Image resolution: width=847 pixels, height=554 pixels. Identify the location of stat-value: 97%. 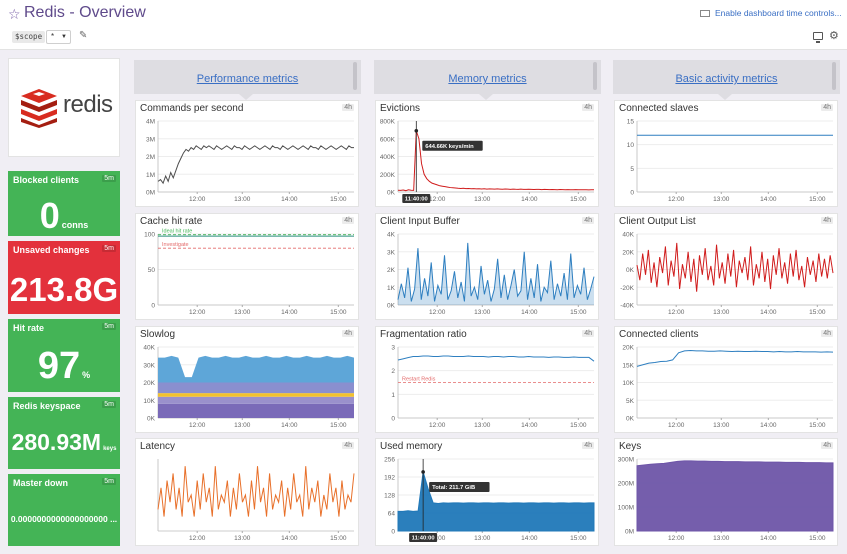
(64, 366).